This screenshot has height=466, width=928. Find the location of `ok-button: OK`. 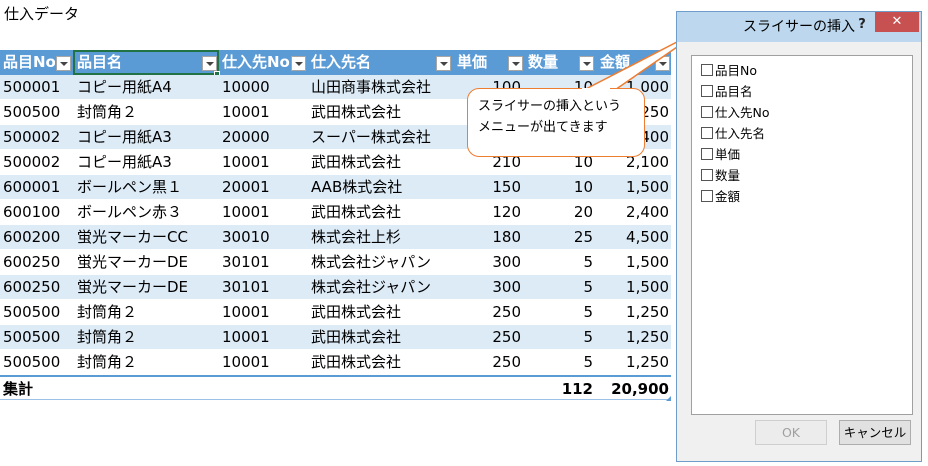

ok-button: OK is located at coordinates (791, 432).